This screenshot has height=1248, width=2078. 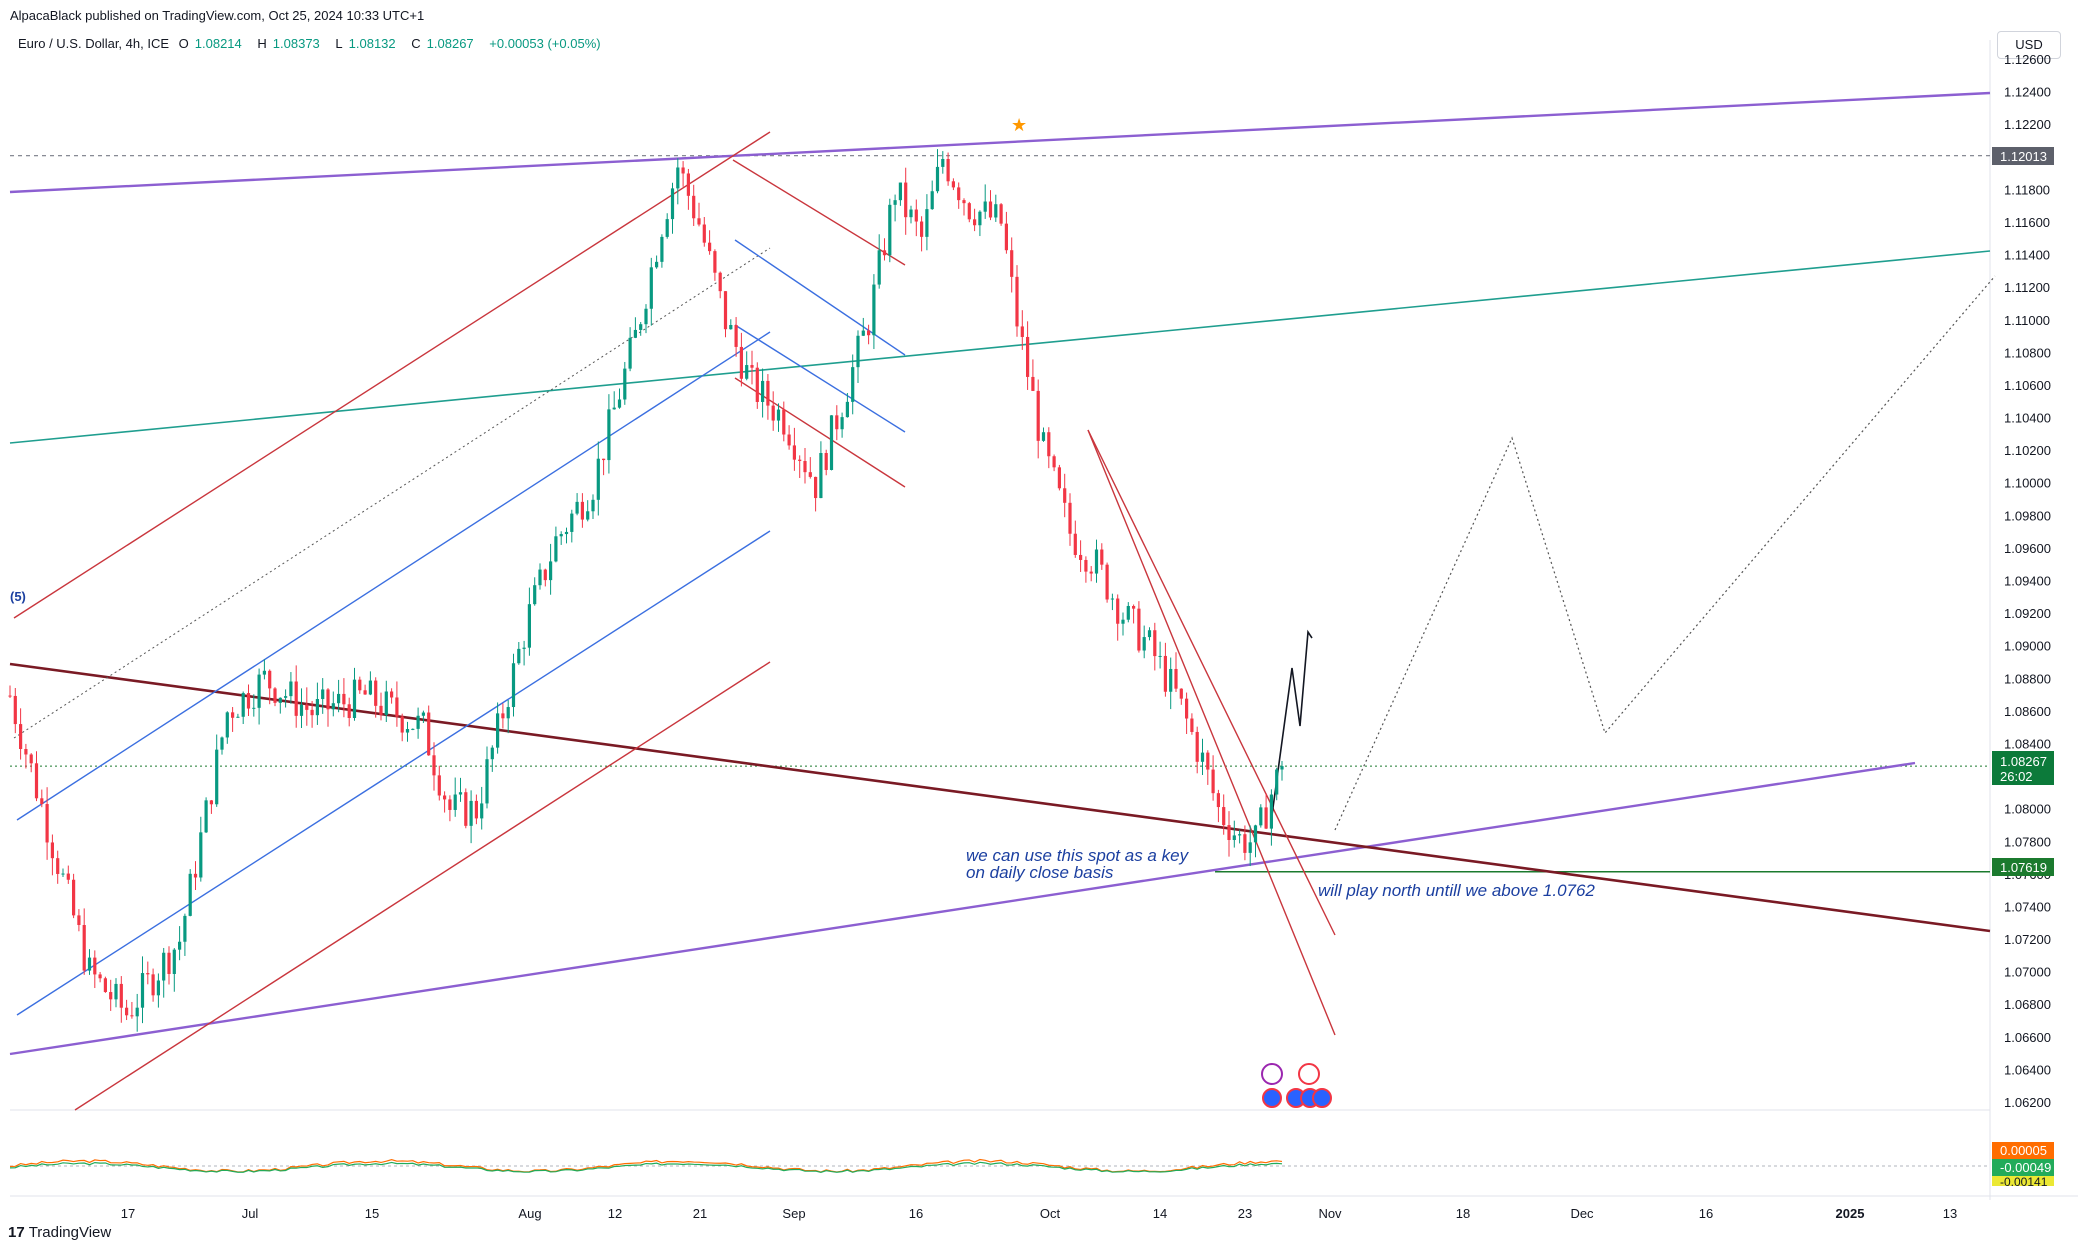 What do you see at coordinates (1309, 1074) in the screenshot?
I see `us-flag-event-icon` at bounding box center [1309, 1074].